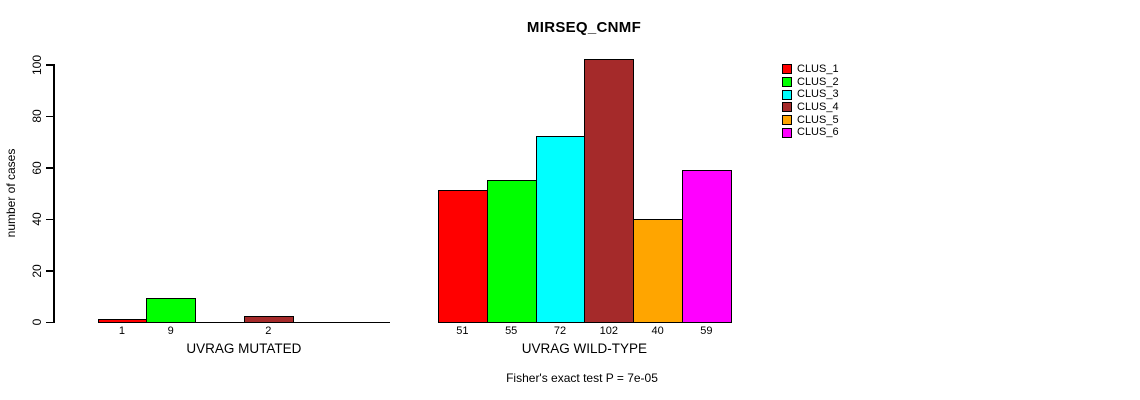 The image size is (1140, 400). Describe the element at coordinates (170, 331) in the screenshot. I see `bar-count-label: 9` at that location.